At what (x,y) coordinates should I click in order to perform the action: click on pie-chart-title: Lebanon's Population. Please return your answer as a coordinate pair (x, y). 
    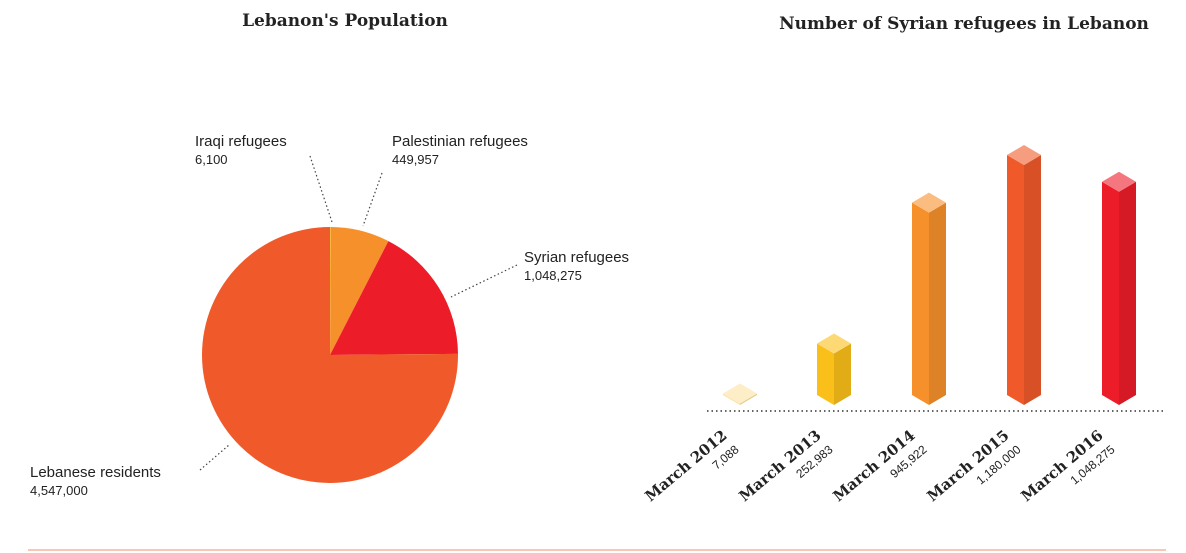
    Looking at the image, I should click on (345, 21).